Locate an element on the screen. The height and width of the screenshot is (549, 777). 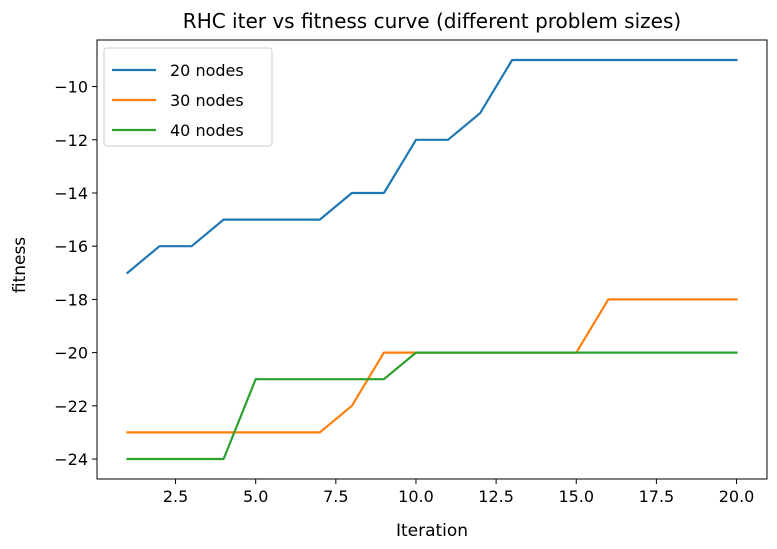
x-tick-label: 20.0 is located at coordinates (737, 496).